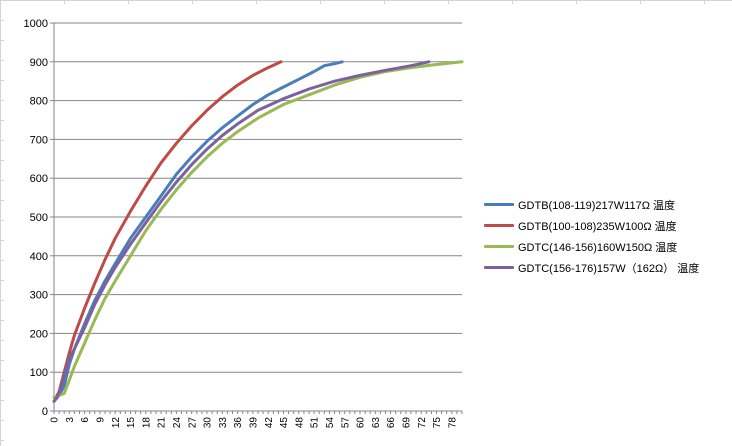 This screenshot has height=446, width=732. What do you see at coordinates (146, 423) in the screenshot?
I see `x-tick-label: 18` at bounding box center [146, 423].